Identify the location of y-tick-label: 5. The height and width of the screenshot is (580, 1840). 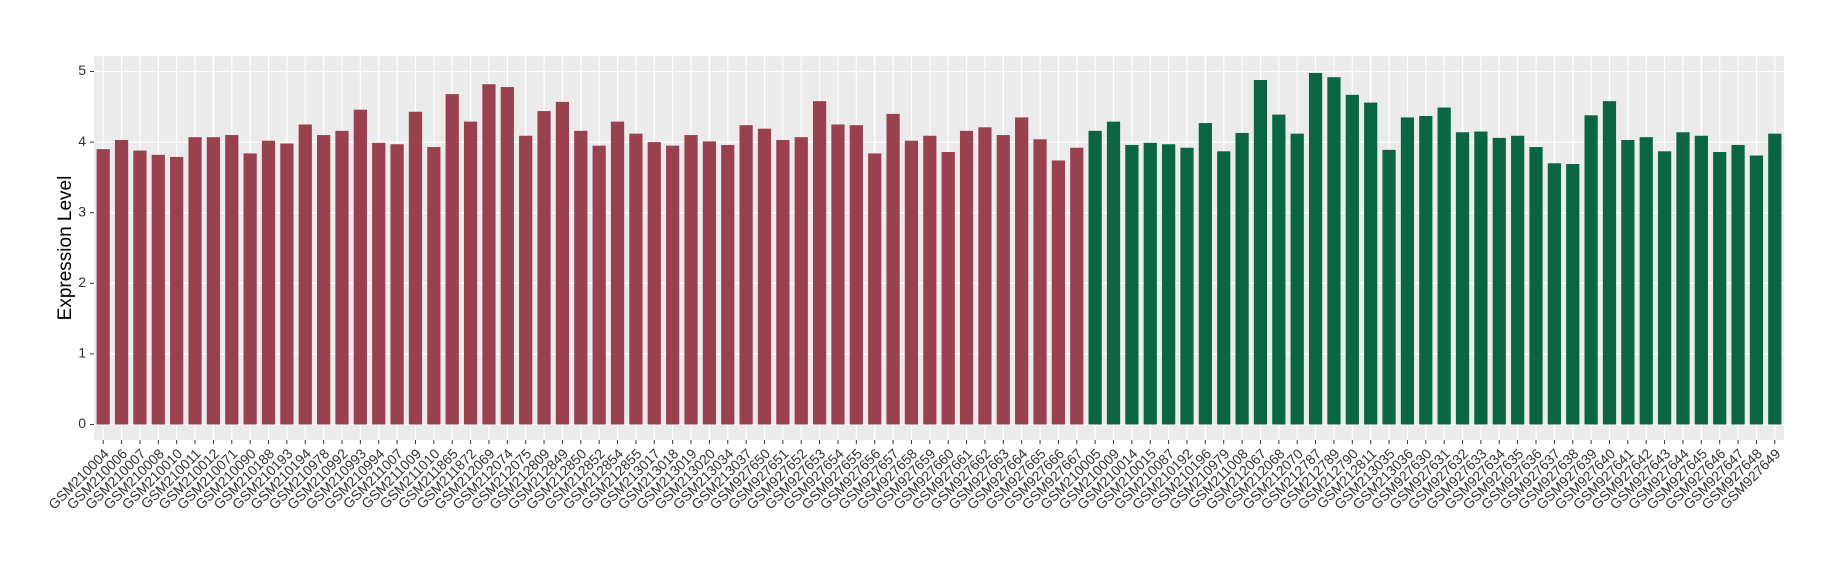
(82, 70).